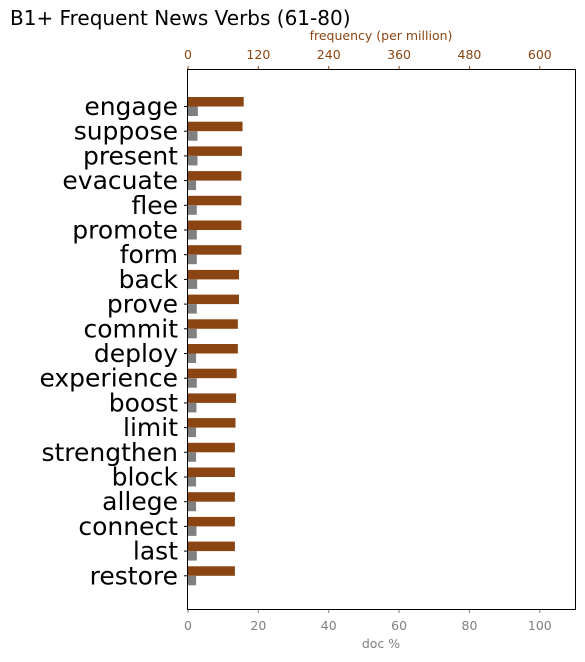 This screenshot has width=585, height=662. I want to click on y-tick-label: prove, so click(142, 304).